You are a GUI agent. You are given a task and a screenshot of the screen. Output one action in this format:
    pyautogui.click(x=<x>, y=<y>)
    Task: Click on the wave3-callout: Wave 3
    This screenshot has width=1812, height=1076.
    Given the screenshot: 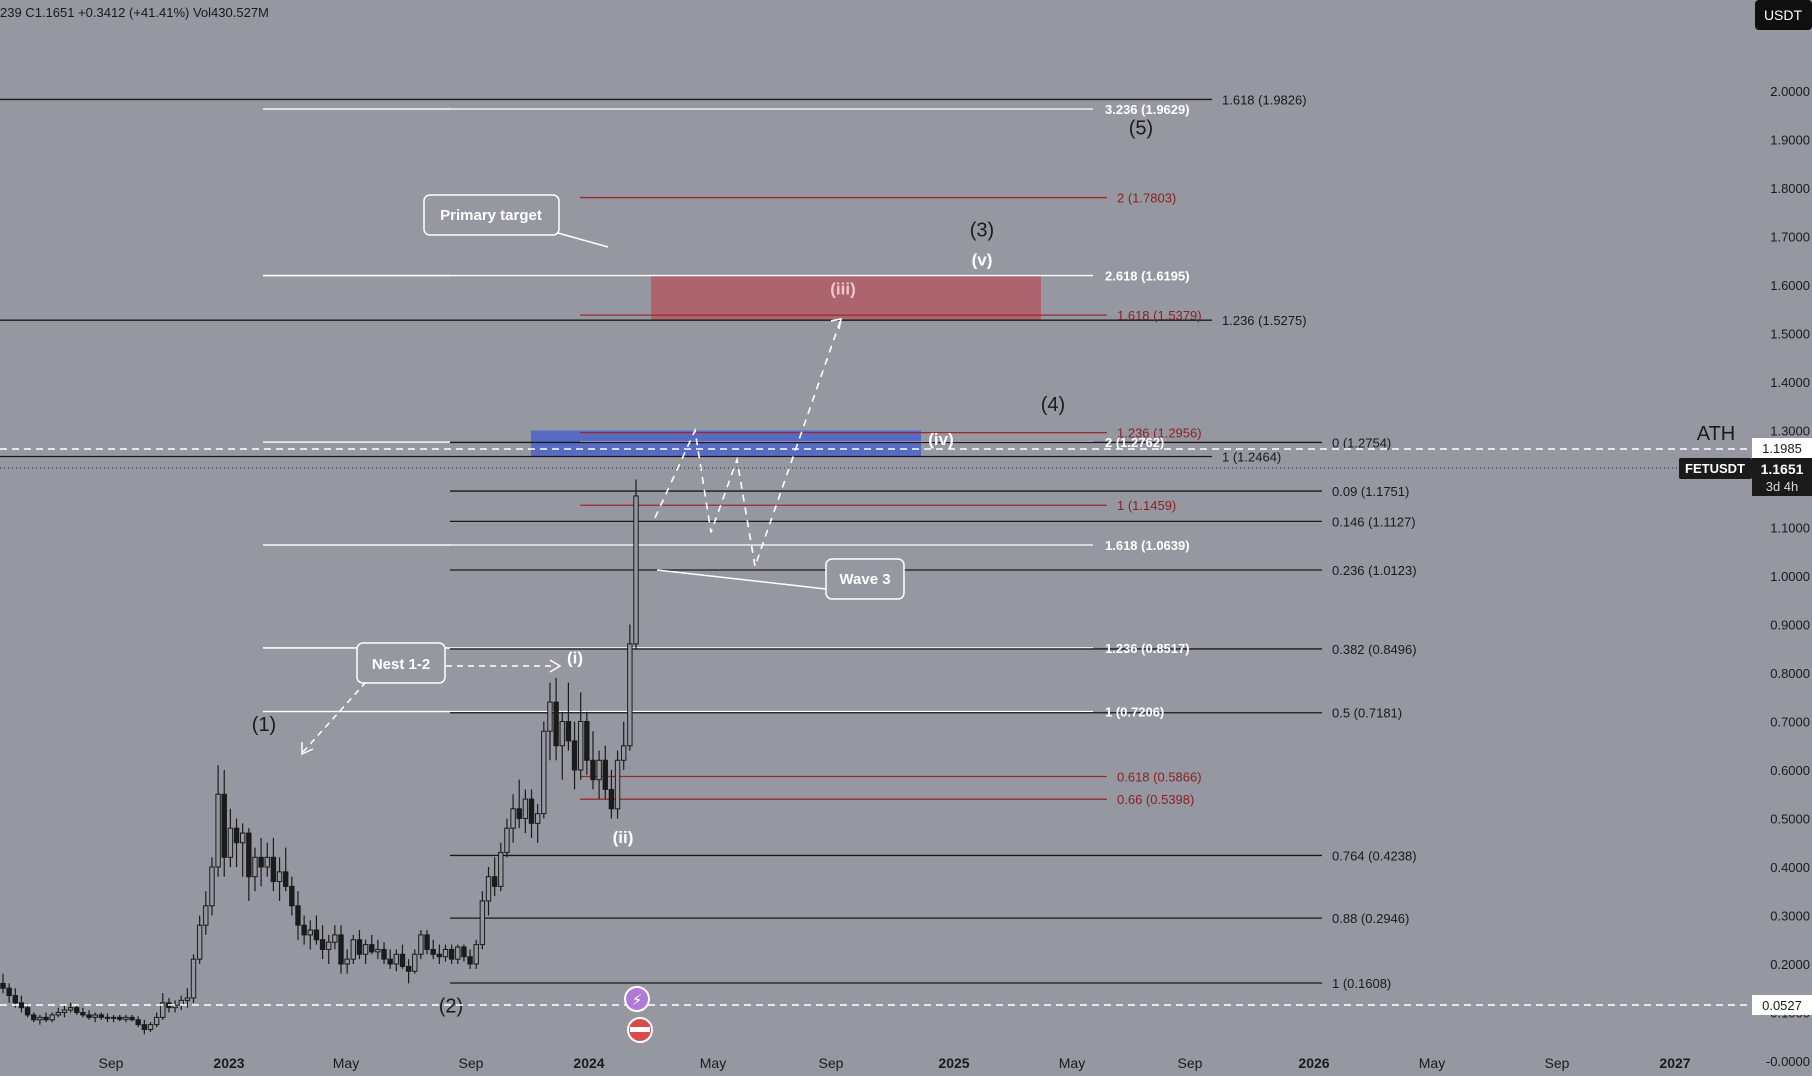 What is the action you would take?
    pyautogui.click(x=780, y=579)
    